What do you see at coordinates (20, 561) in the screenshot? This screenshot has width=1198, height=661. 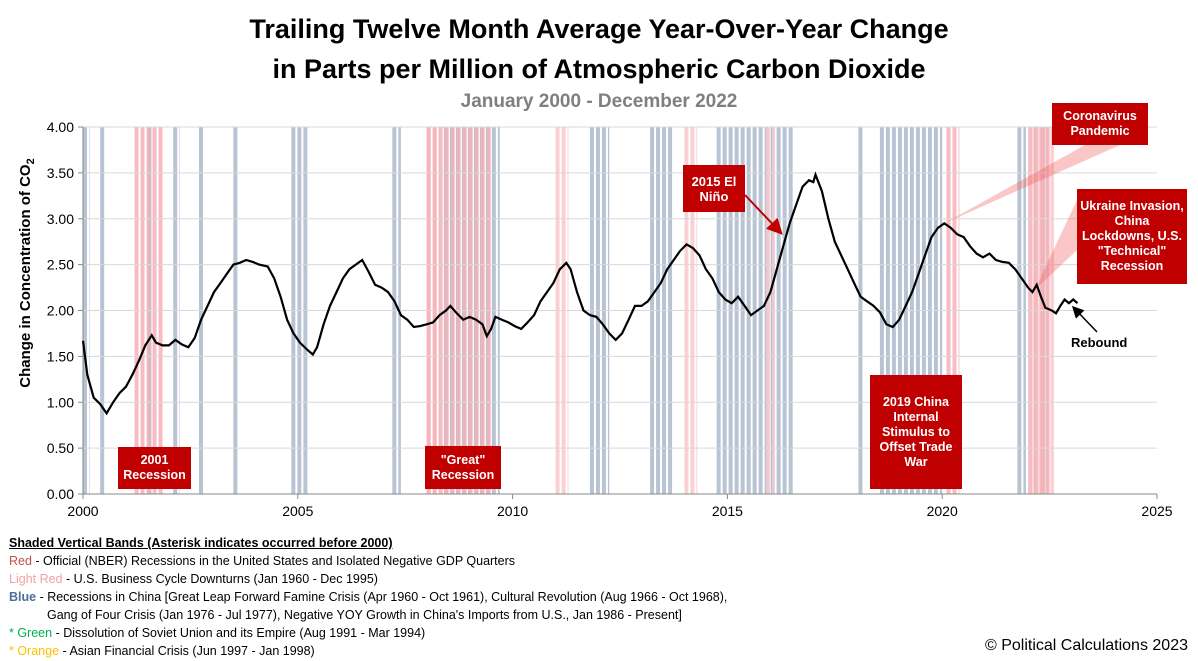 I see `legend-red-label: Red` at bounding box center [20, 561].